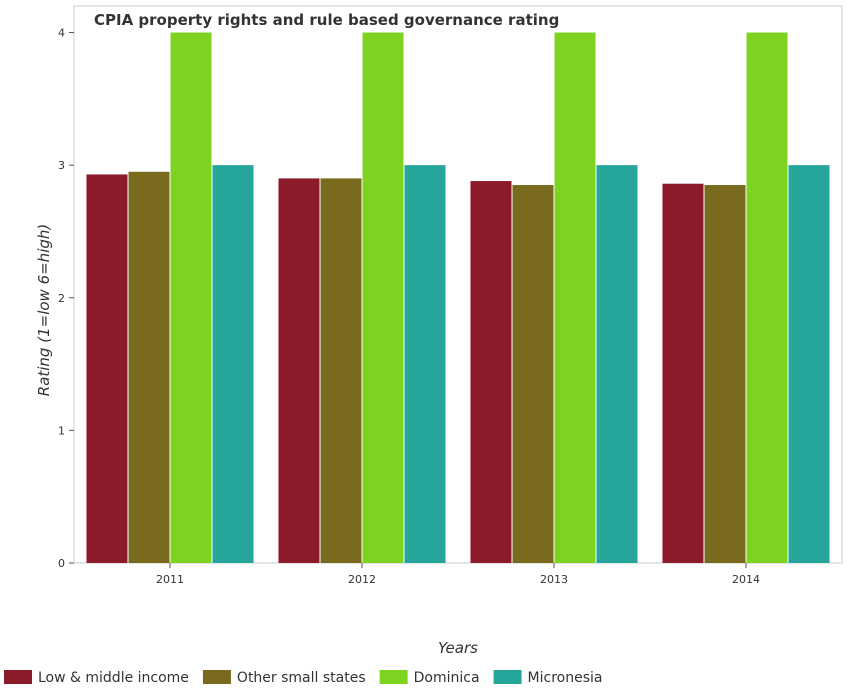 This screenshot has height=700, width=846. What do you see at coordinates (362, 579) in the screenshot?
I see `x-tick-label: 2012` at bounding box center [362, 579].